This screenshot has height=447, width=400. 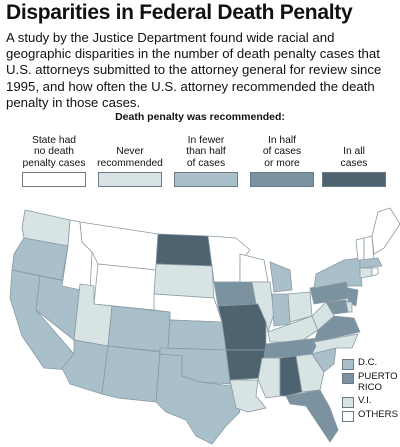 What do you see at coordinates (197, 335) in the screenshot?
I see `state-KS` at bounding box center [197, 335].